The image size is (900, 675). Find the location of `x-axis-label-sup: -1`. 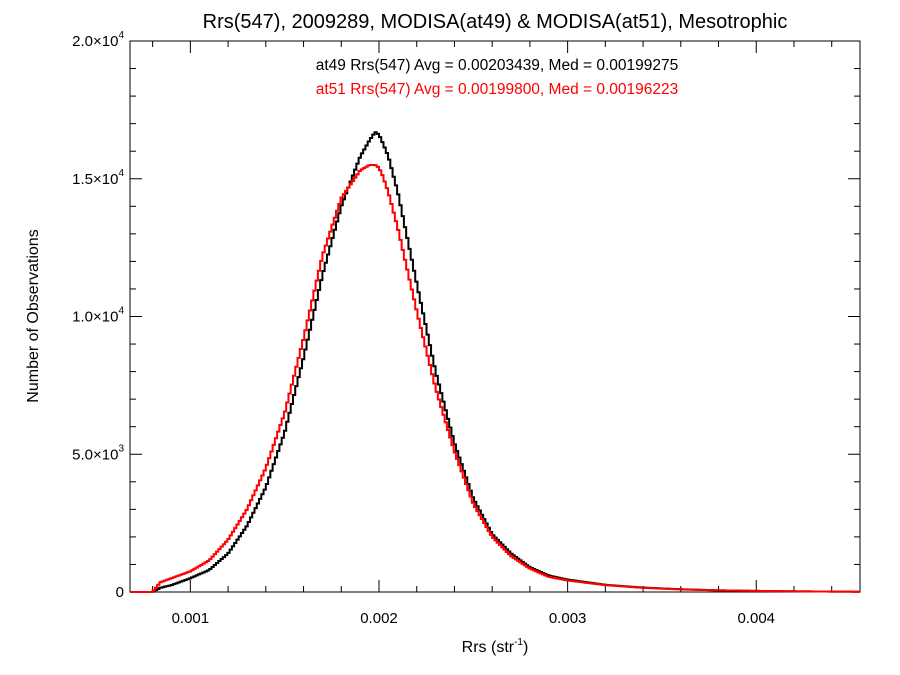

x-axis-label-sup: -1 is located at coordinates (518, 642).